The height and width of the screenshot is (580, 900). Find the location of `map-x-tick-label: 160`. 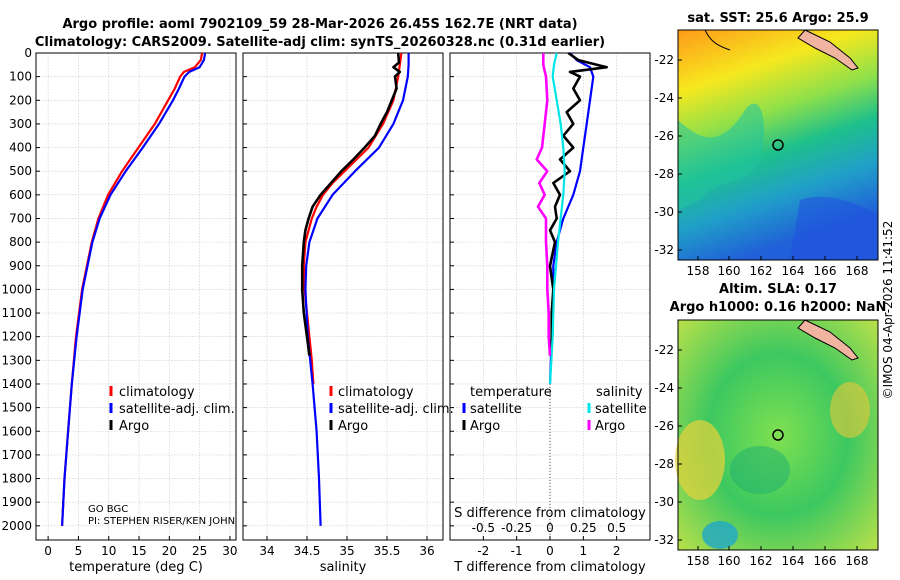

map-x-tick-label: 160 is located at coordinates (729, 271).